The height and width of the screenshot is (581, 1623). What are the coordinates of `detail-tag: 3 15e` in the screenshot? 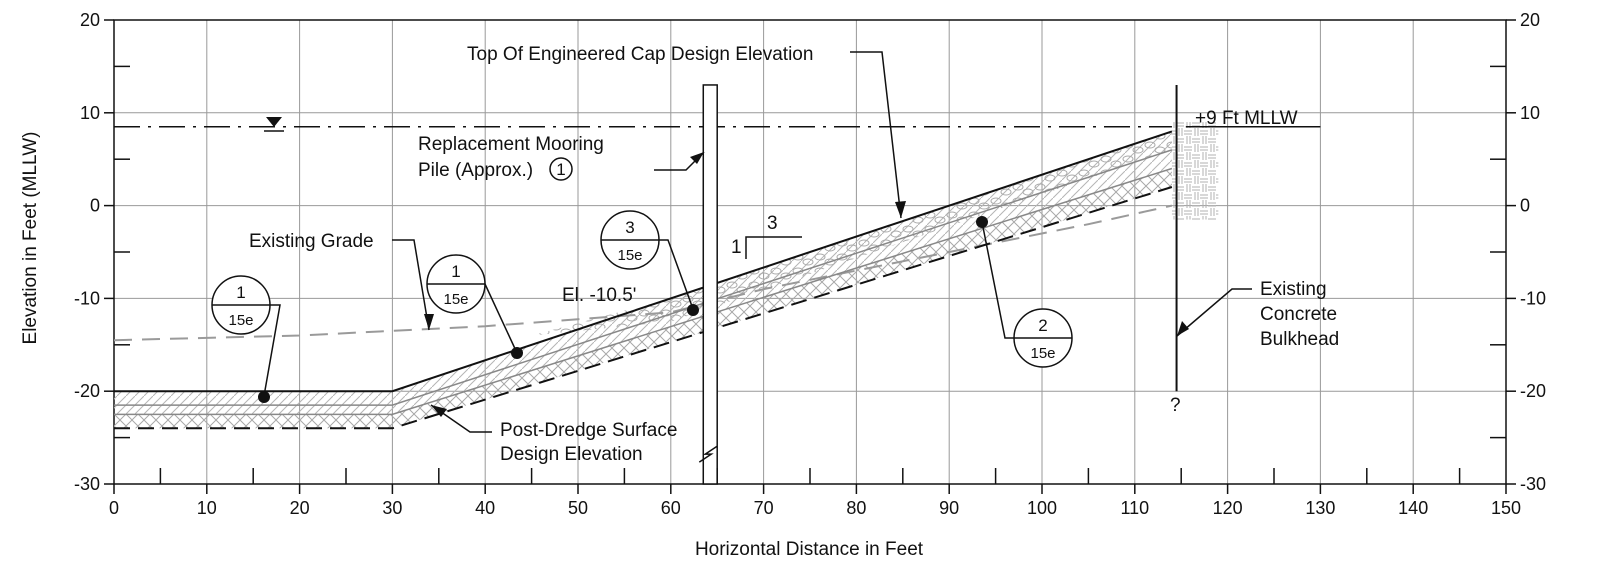 It's located at (630, 240).